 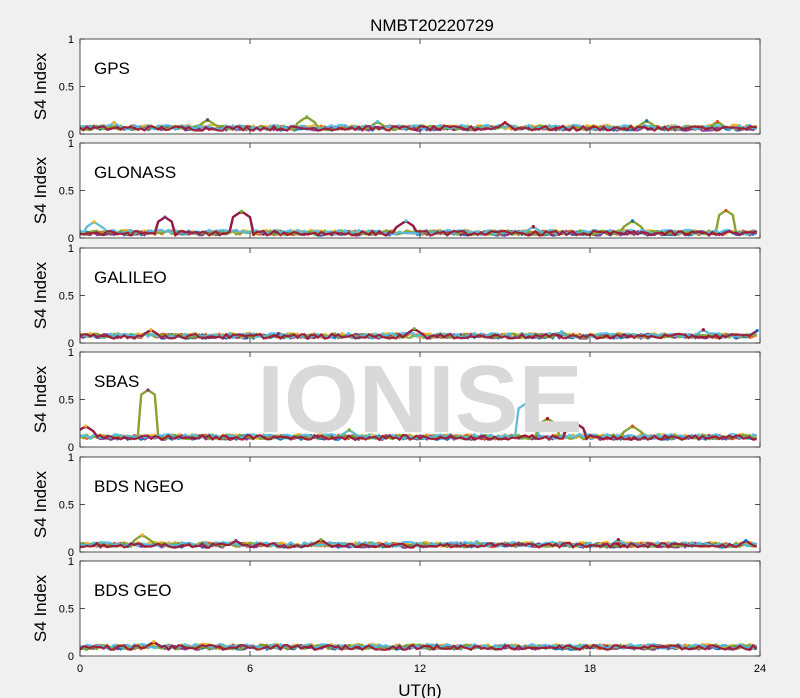 I want to click on x-tick-label: 24, so click(x=760, y=669).